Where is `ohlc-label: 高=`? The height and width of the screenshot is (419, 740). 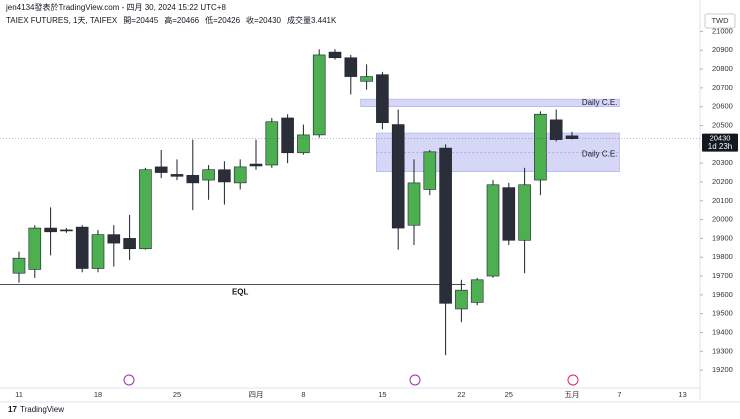 ohlc-label: 高= is located at coordinates (170, 20).